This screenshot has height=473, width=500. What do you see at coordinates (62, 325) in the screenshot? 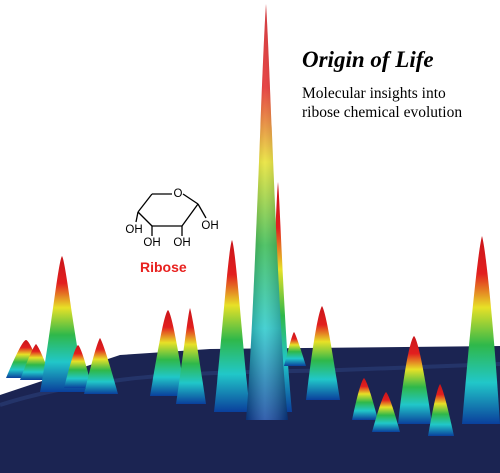
I see `peak-cluster-left` at bounding box center [62, 325].